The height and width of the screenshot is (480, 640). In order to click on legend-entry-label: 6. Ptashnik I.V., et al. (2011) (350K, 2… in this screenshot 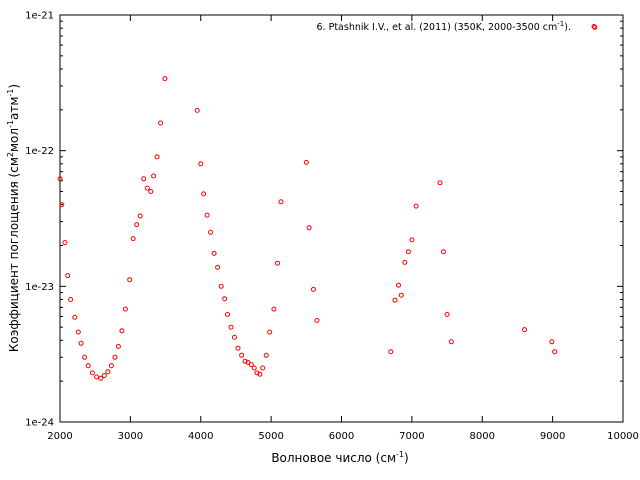, I will do `click(444, 26)`.